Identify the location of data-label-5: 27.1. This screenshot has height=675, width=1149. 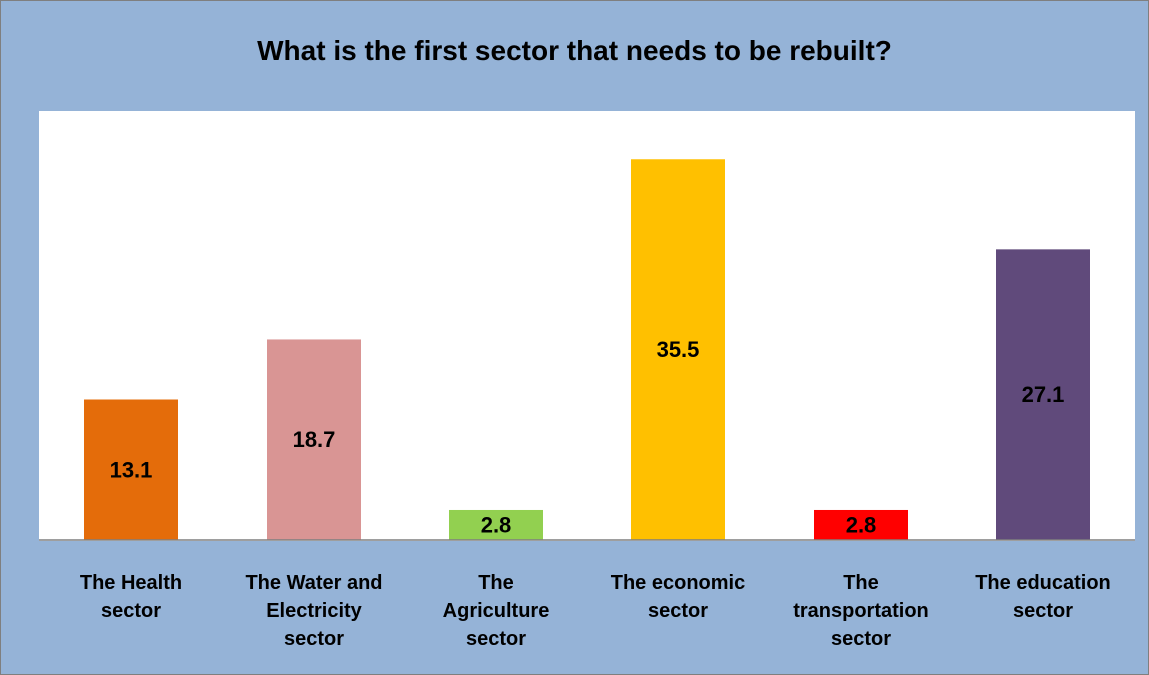
(1043, 394).